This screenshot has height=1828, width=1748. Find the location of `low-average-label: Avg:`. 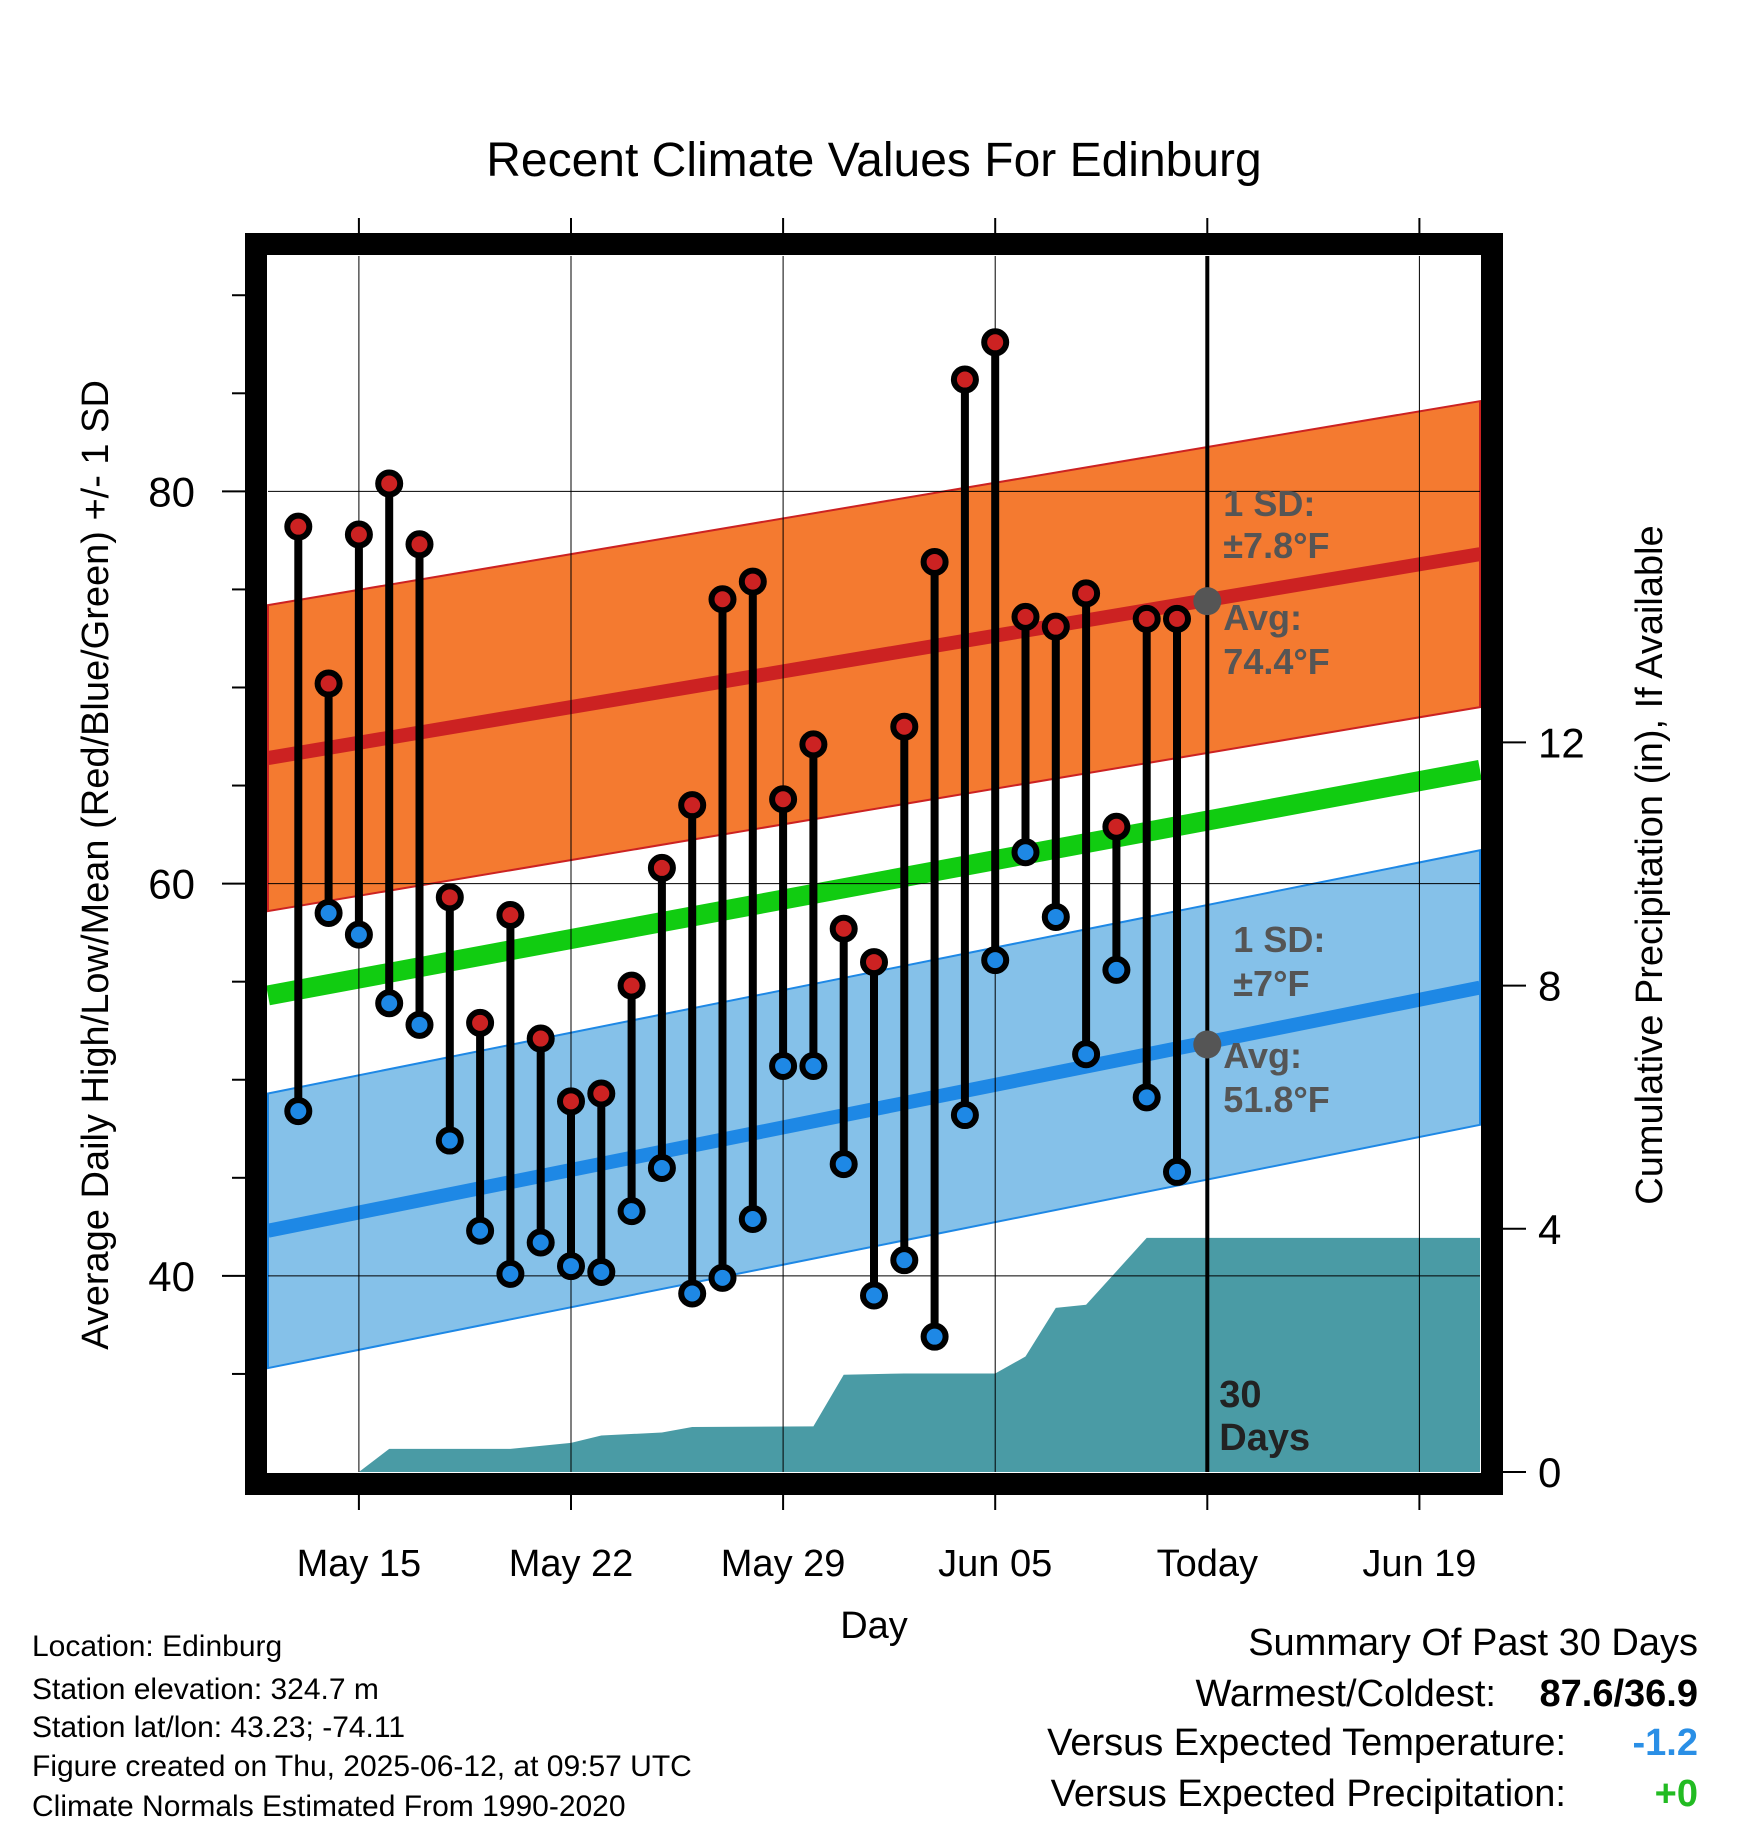

low-average-label: Avg: is located at coordinates (1262, 1055).